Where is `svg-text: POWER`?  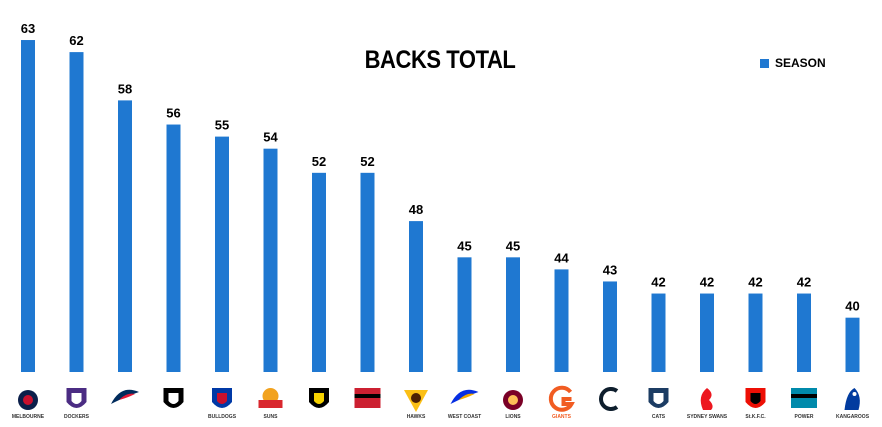 svg-text: POWER is located at coordinates (804, 417).